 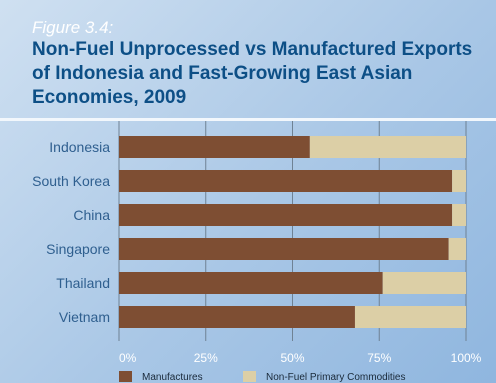 I want to click on category-label: Indonesia, so click(x=79, y=147).